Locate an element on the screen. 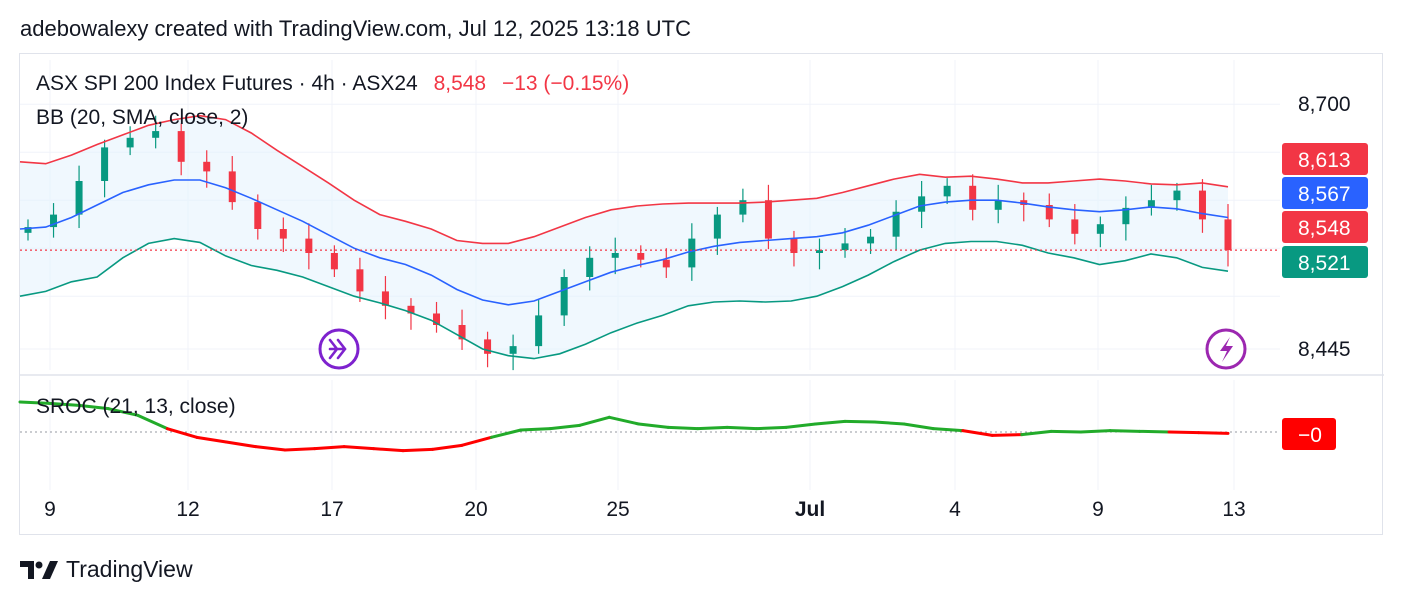 This screenshot has width=1404, height=606. price-tick-label: 8,445 is located at coordinates (1324, 349).